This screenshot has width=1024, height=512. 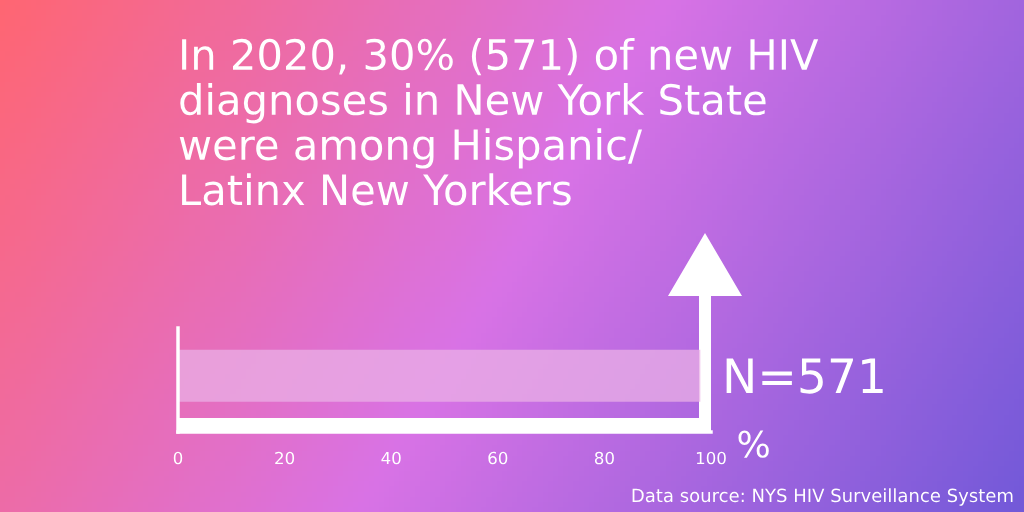 What do you see at coordinates (753, 444) in the screenshot?
I see `x-axis-title: %` at bounding box center [753, 444].